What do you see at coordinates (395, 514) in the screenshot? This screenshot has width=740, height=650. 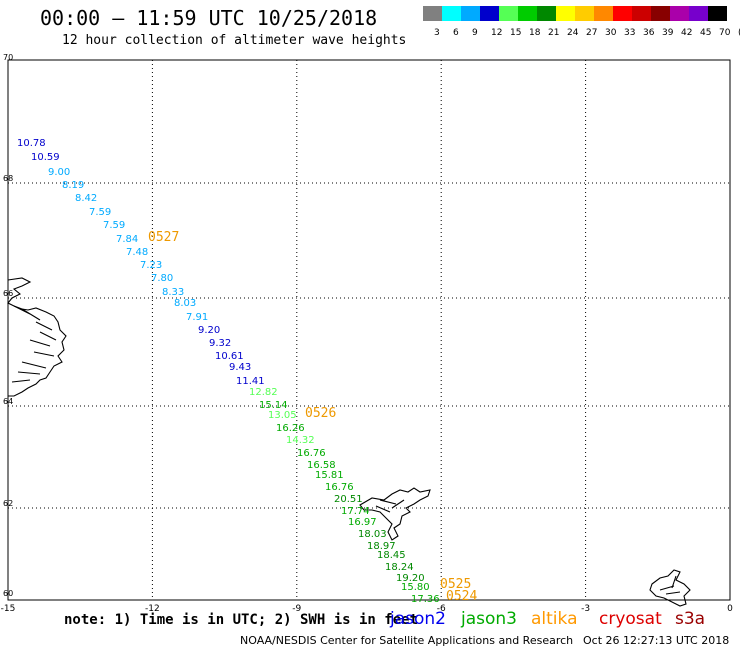 I see `faroe-islands-coastline` at bounding box center [395, 514].